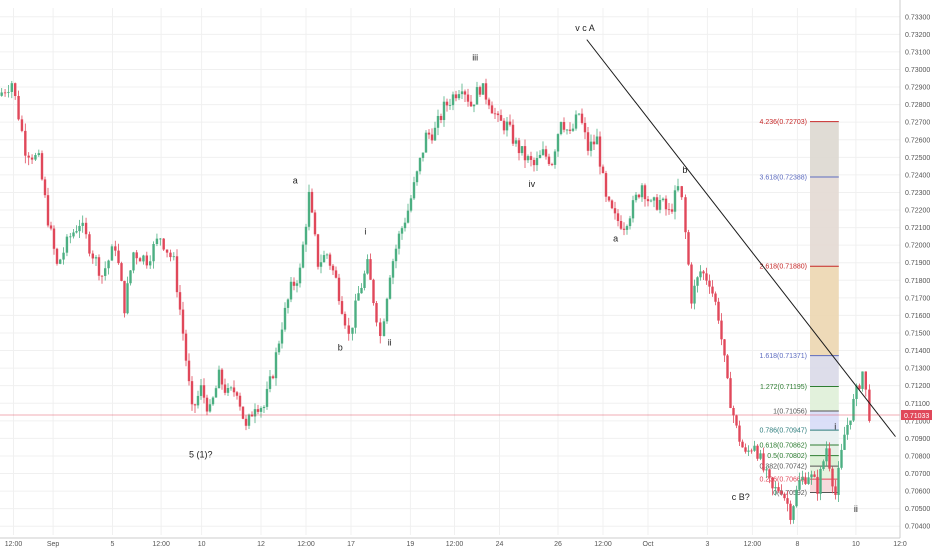  I want to click on fib-level-label: 0.382(0.70742), so click(783, 467).